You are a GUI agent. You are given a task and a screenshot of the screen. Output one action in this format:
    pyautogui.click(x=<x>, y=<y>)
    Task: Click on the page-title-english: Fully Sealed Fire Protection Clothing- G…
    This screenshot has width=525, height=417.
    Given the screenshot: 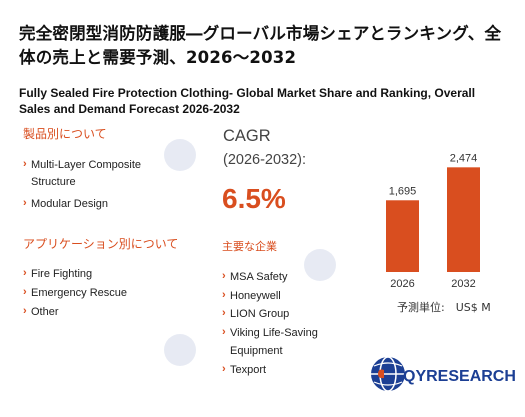 What is the action you would take?
    pyautogui.click(x=247, y=101)
    